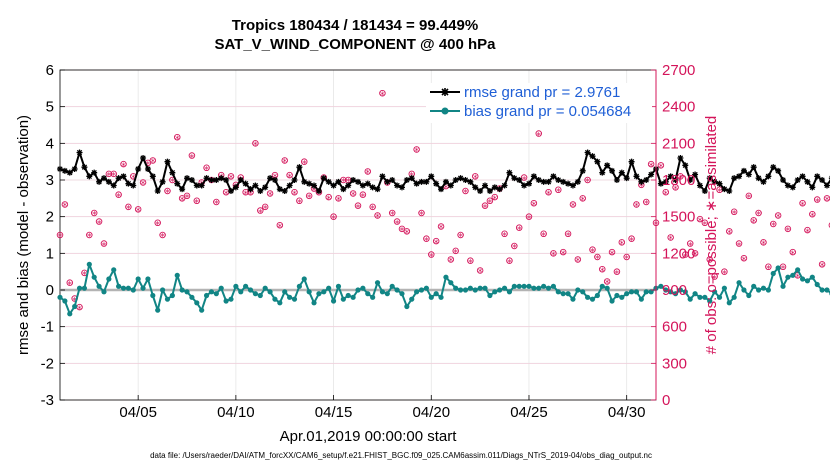  What do you see at coordinates (50, 180) in the screenshot?
I see `y-tick-label: 3` at bounding box center [50, 180].